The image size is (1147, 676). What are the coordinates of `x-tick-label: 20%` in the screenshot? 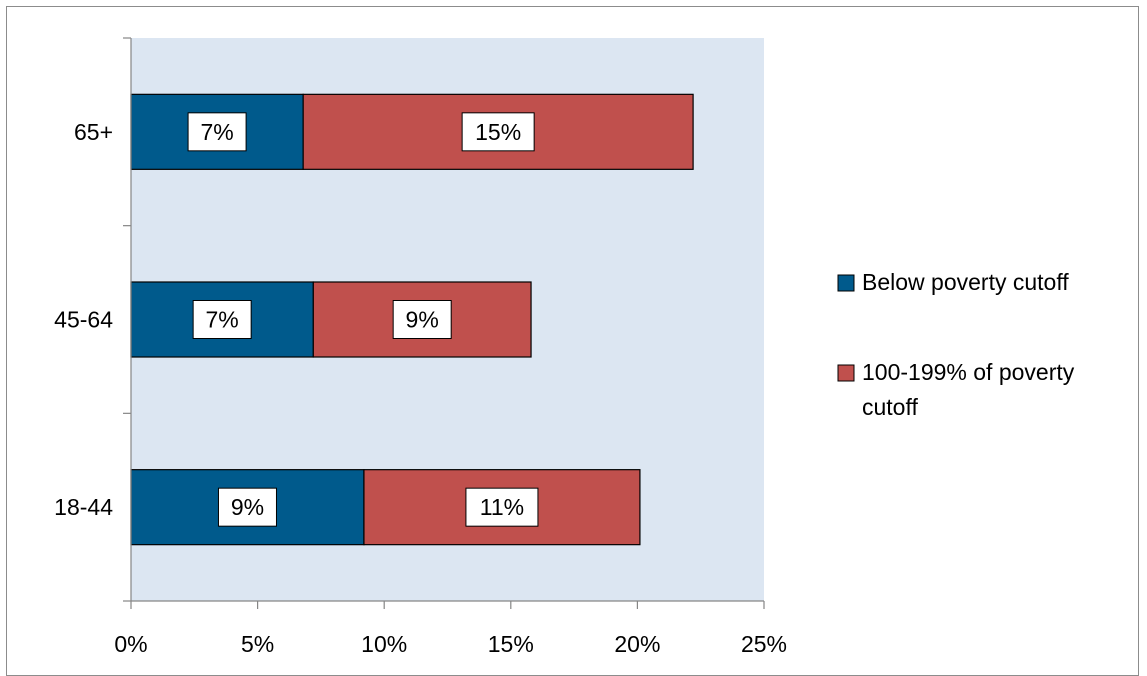 It's located at (637, 644).